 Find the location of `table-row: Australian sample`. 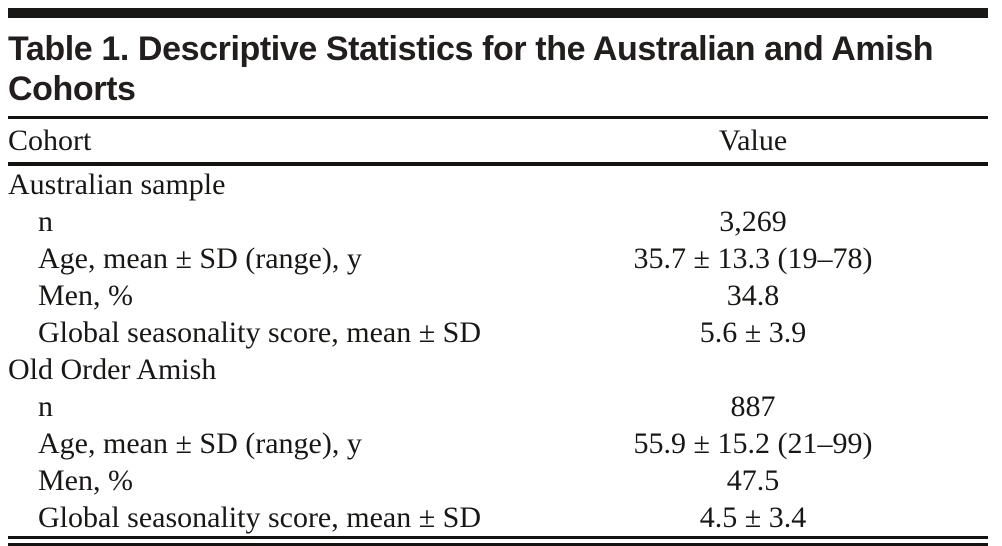

table-row: Australian sample is located at coordinates (498, 183).